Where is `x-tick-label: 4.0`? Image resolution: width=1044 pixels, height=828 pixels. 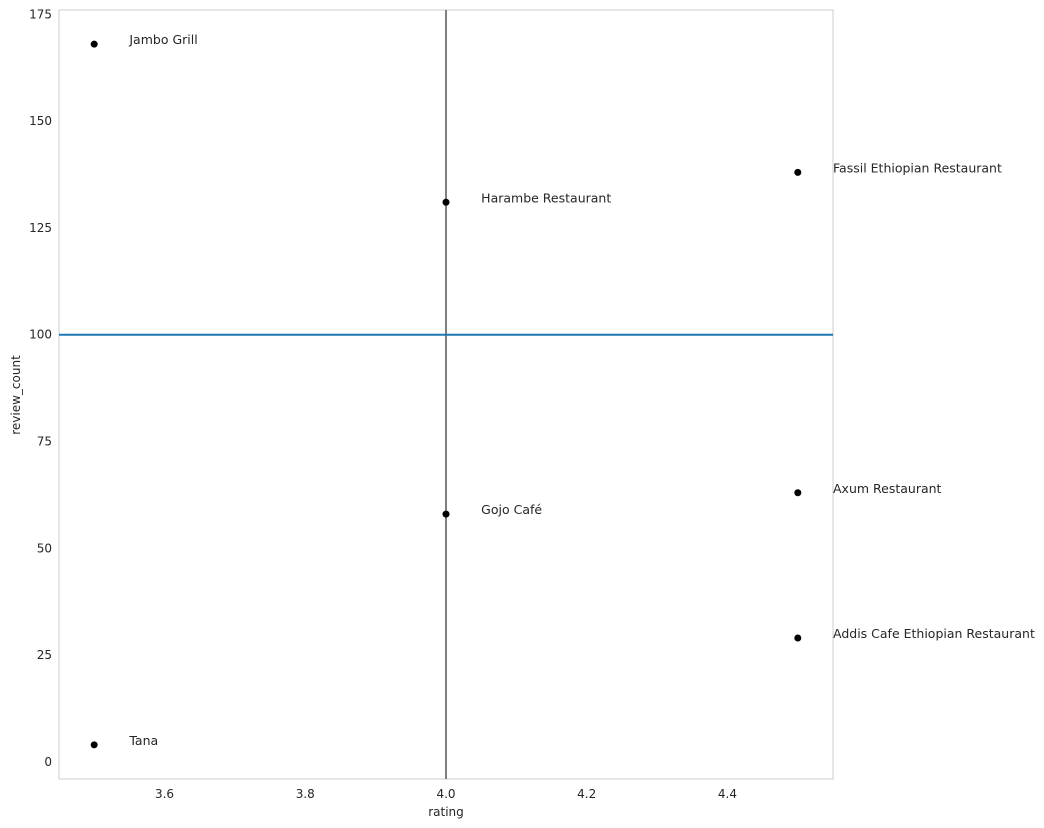 x-tick-label: 4.0 is located at coordinates (445, 794).